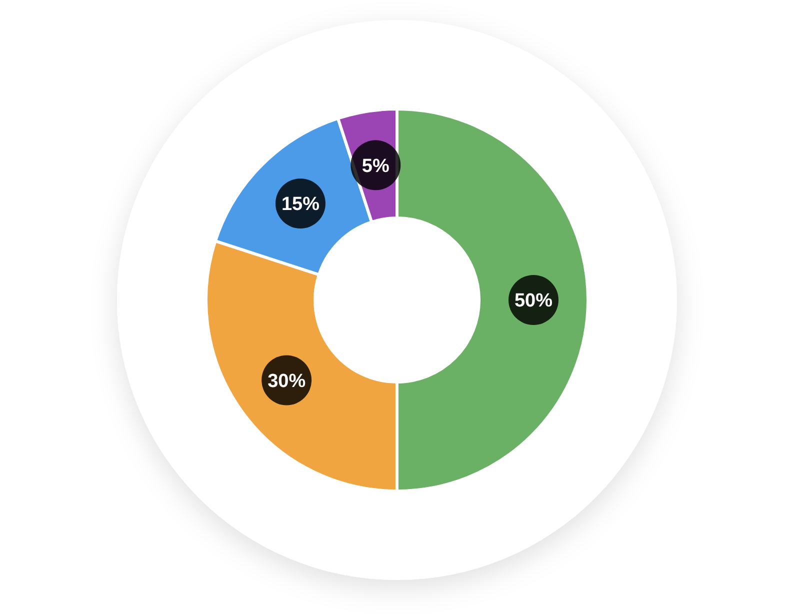  I want to click on data-label: 30%, so click(287, 381).